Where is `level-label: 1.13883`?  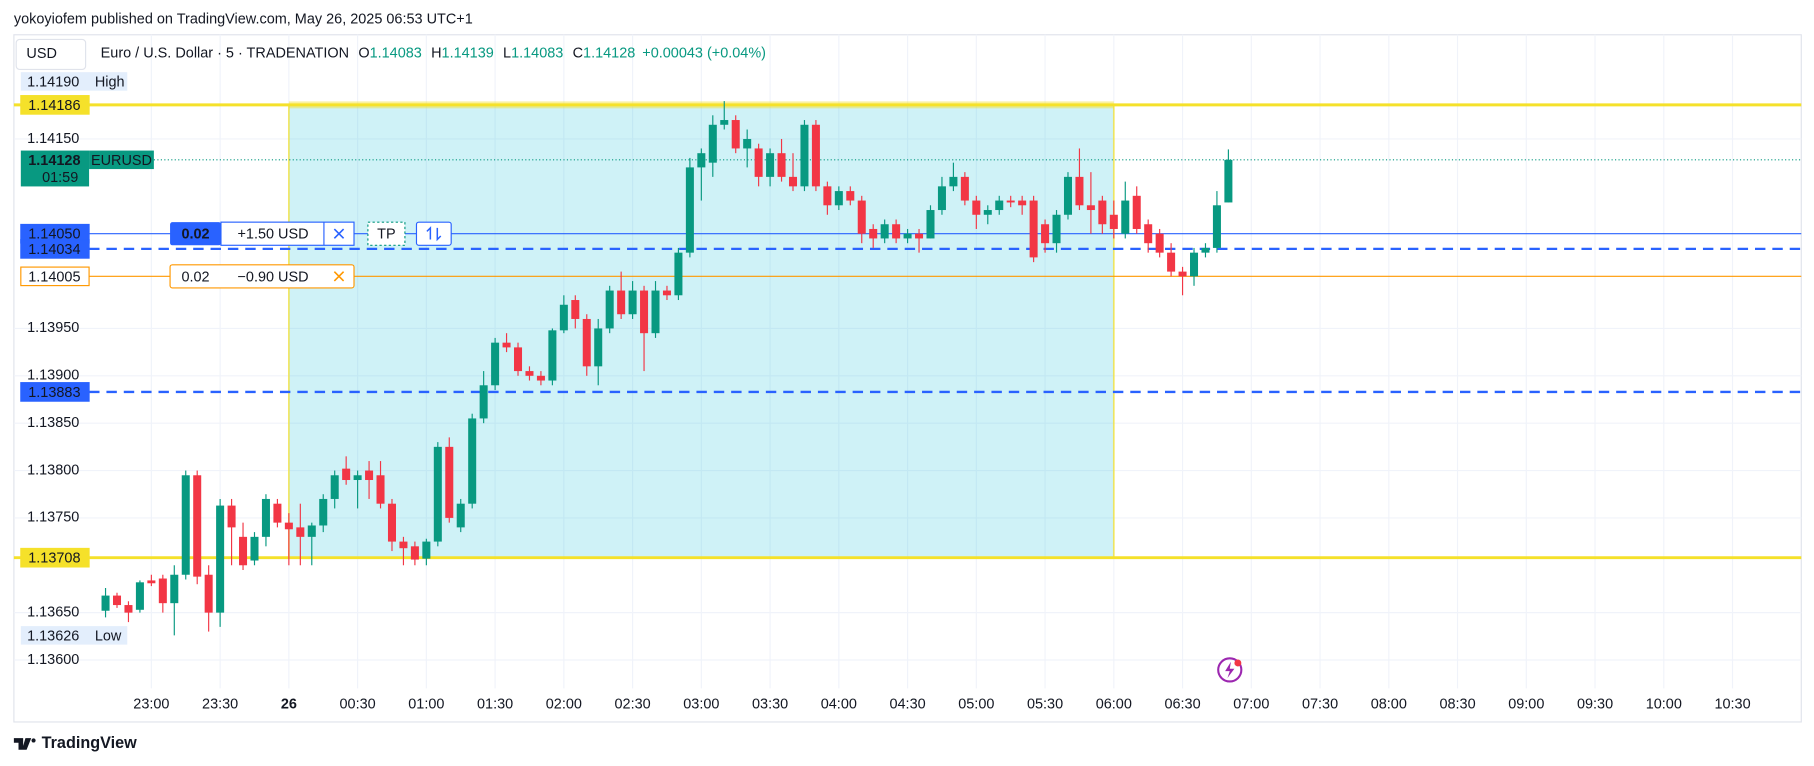
level-label: 1.13883 is located at coordinates (54, 393).